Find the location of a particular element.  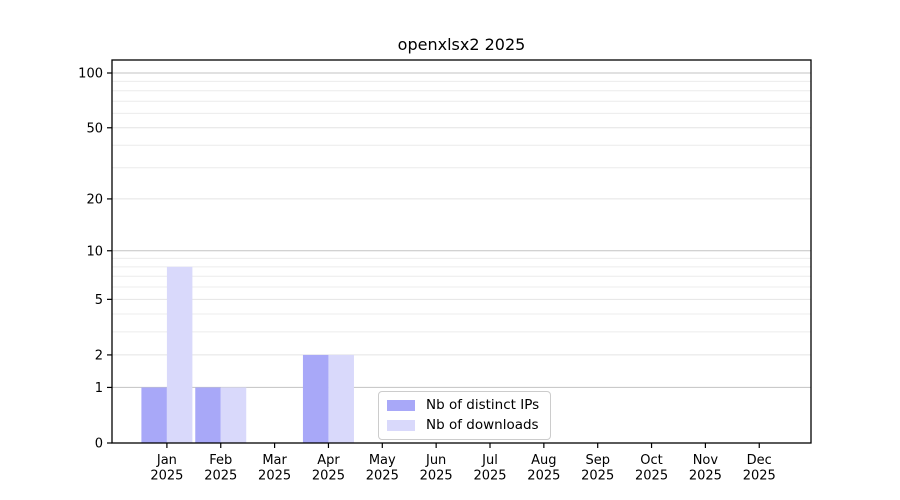

legend-item-downloads: Nb of downloads is located at coordinates (463, 425).